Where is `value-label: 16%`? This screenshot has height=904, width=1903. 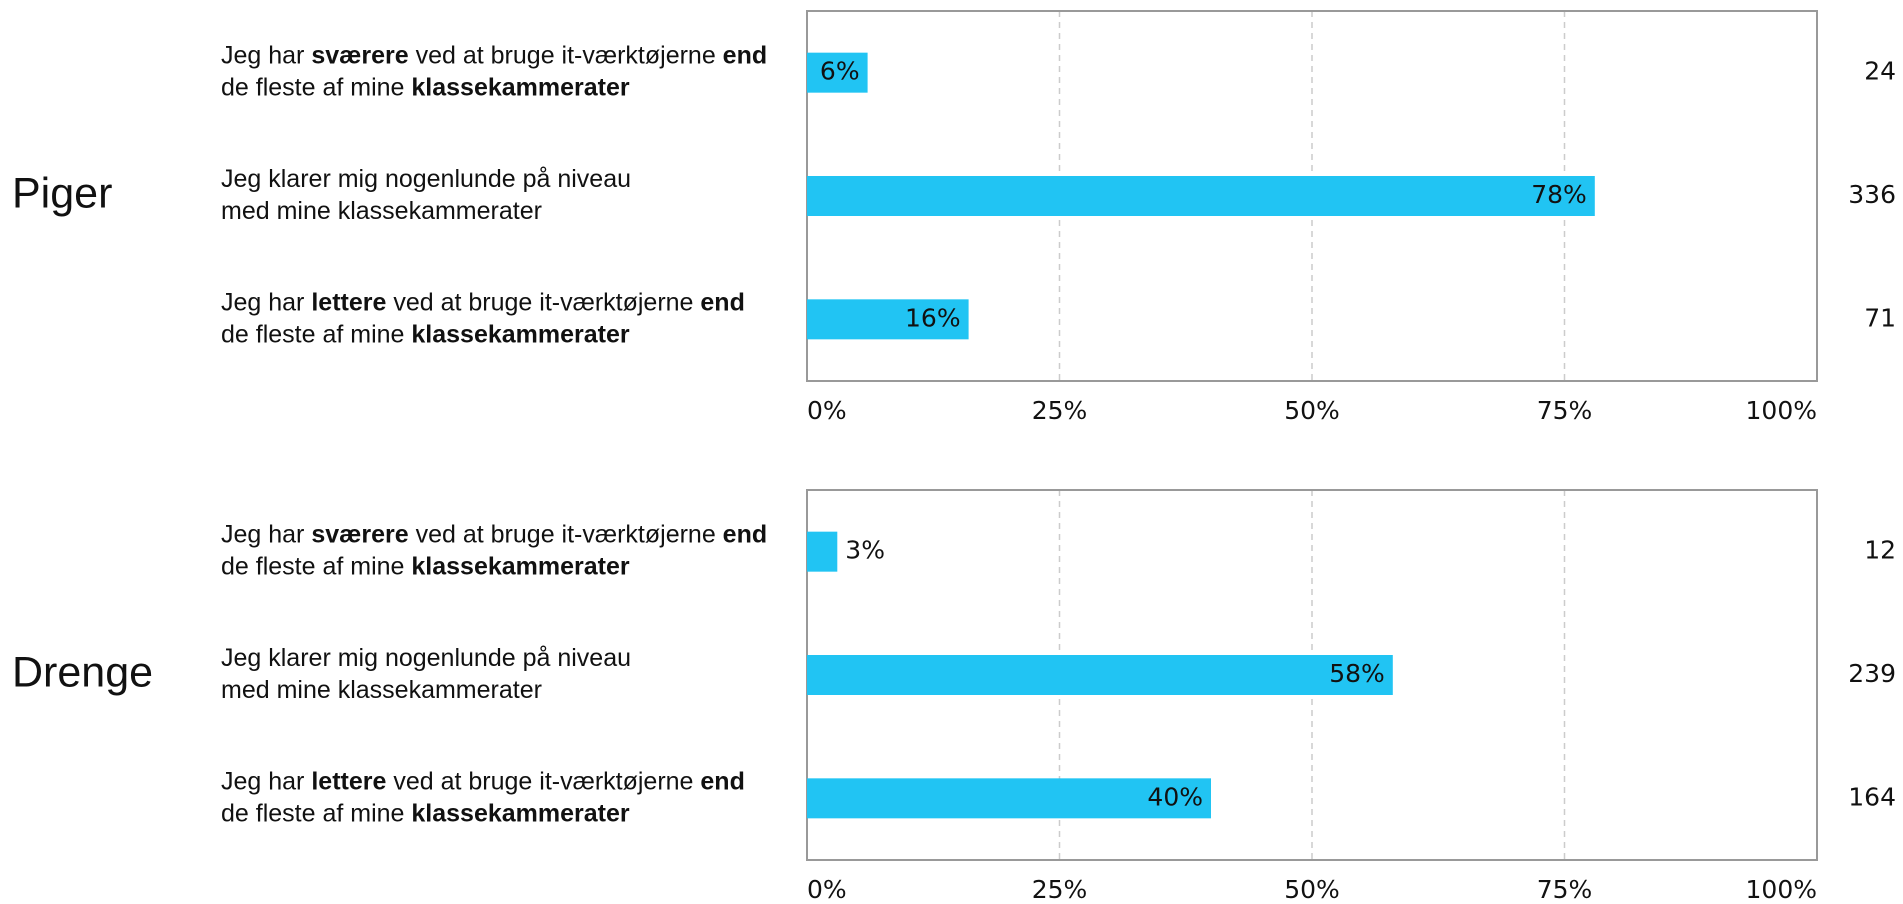 value-label: 16% is located at coordinates (933, 317).